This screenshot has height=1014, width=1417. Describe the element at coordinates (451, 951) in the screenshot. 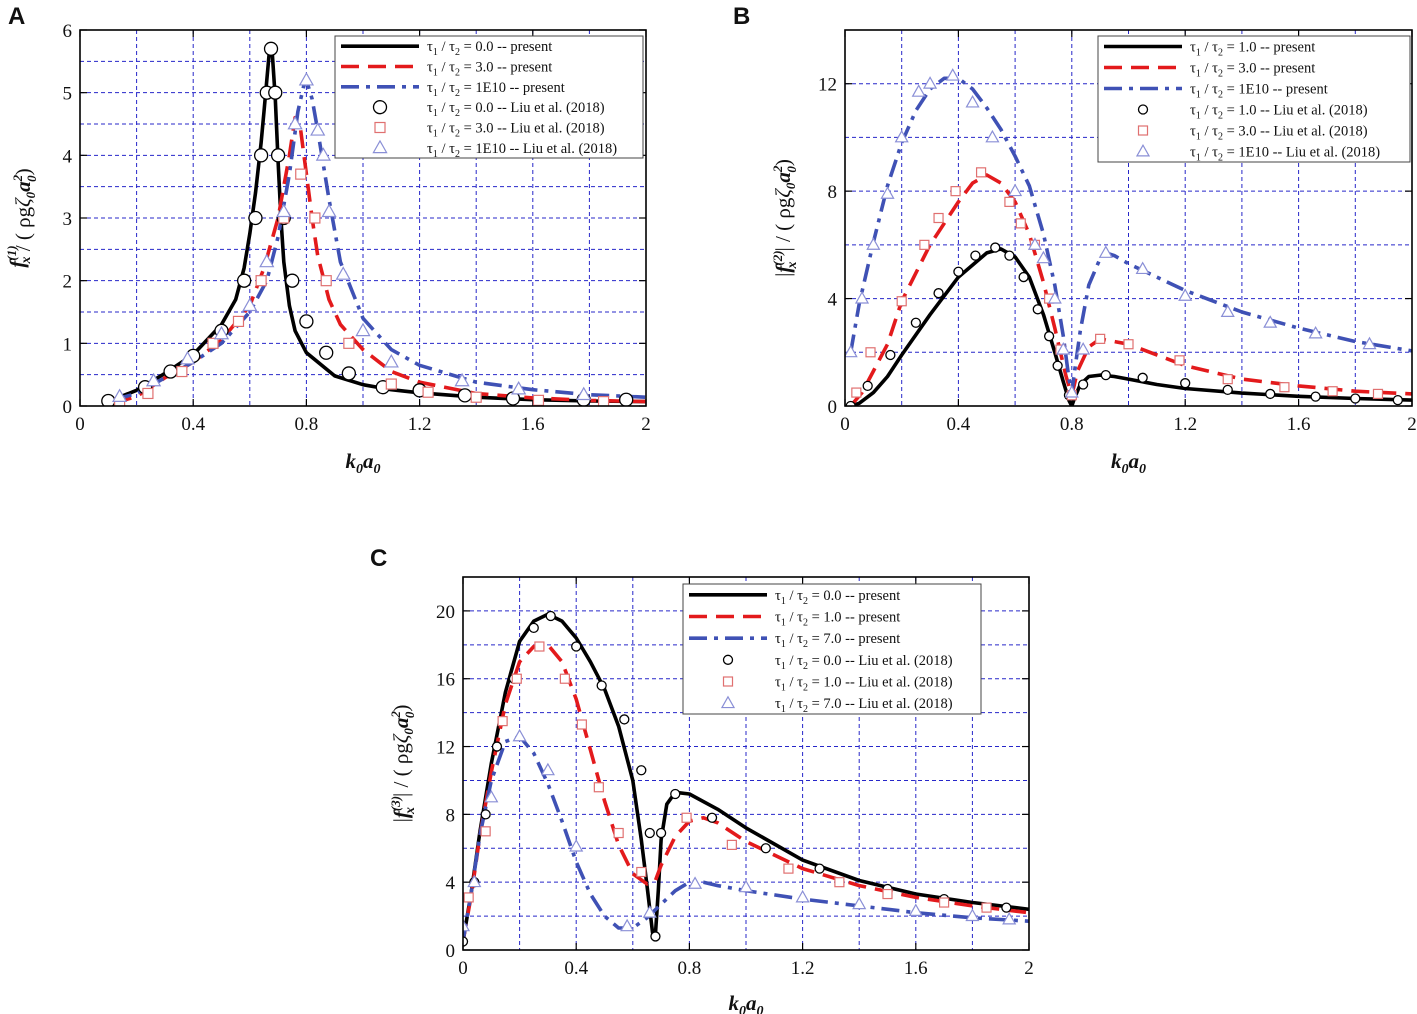

I see `y-tick-label: 0` at that location.